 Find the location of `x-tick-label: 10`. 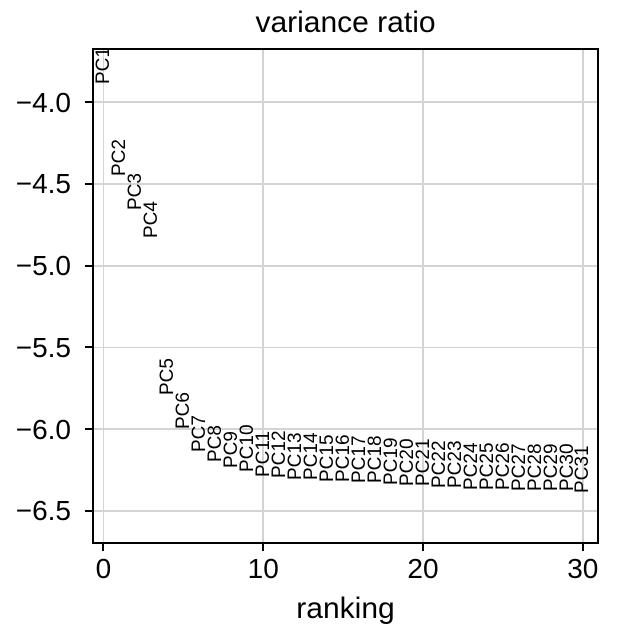

x-tick-label: 10 is located at coordinates (263, 568).